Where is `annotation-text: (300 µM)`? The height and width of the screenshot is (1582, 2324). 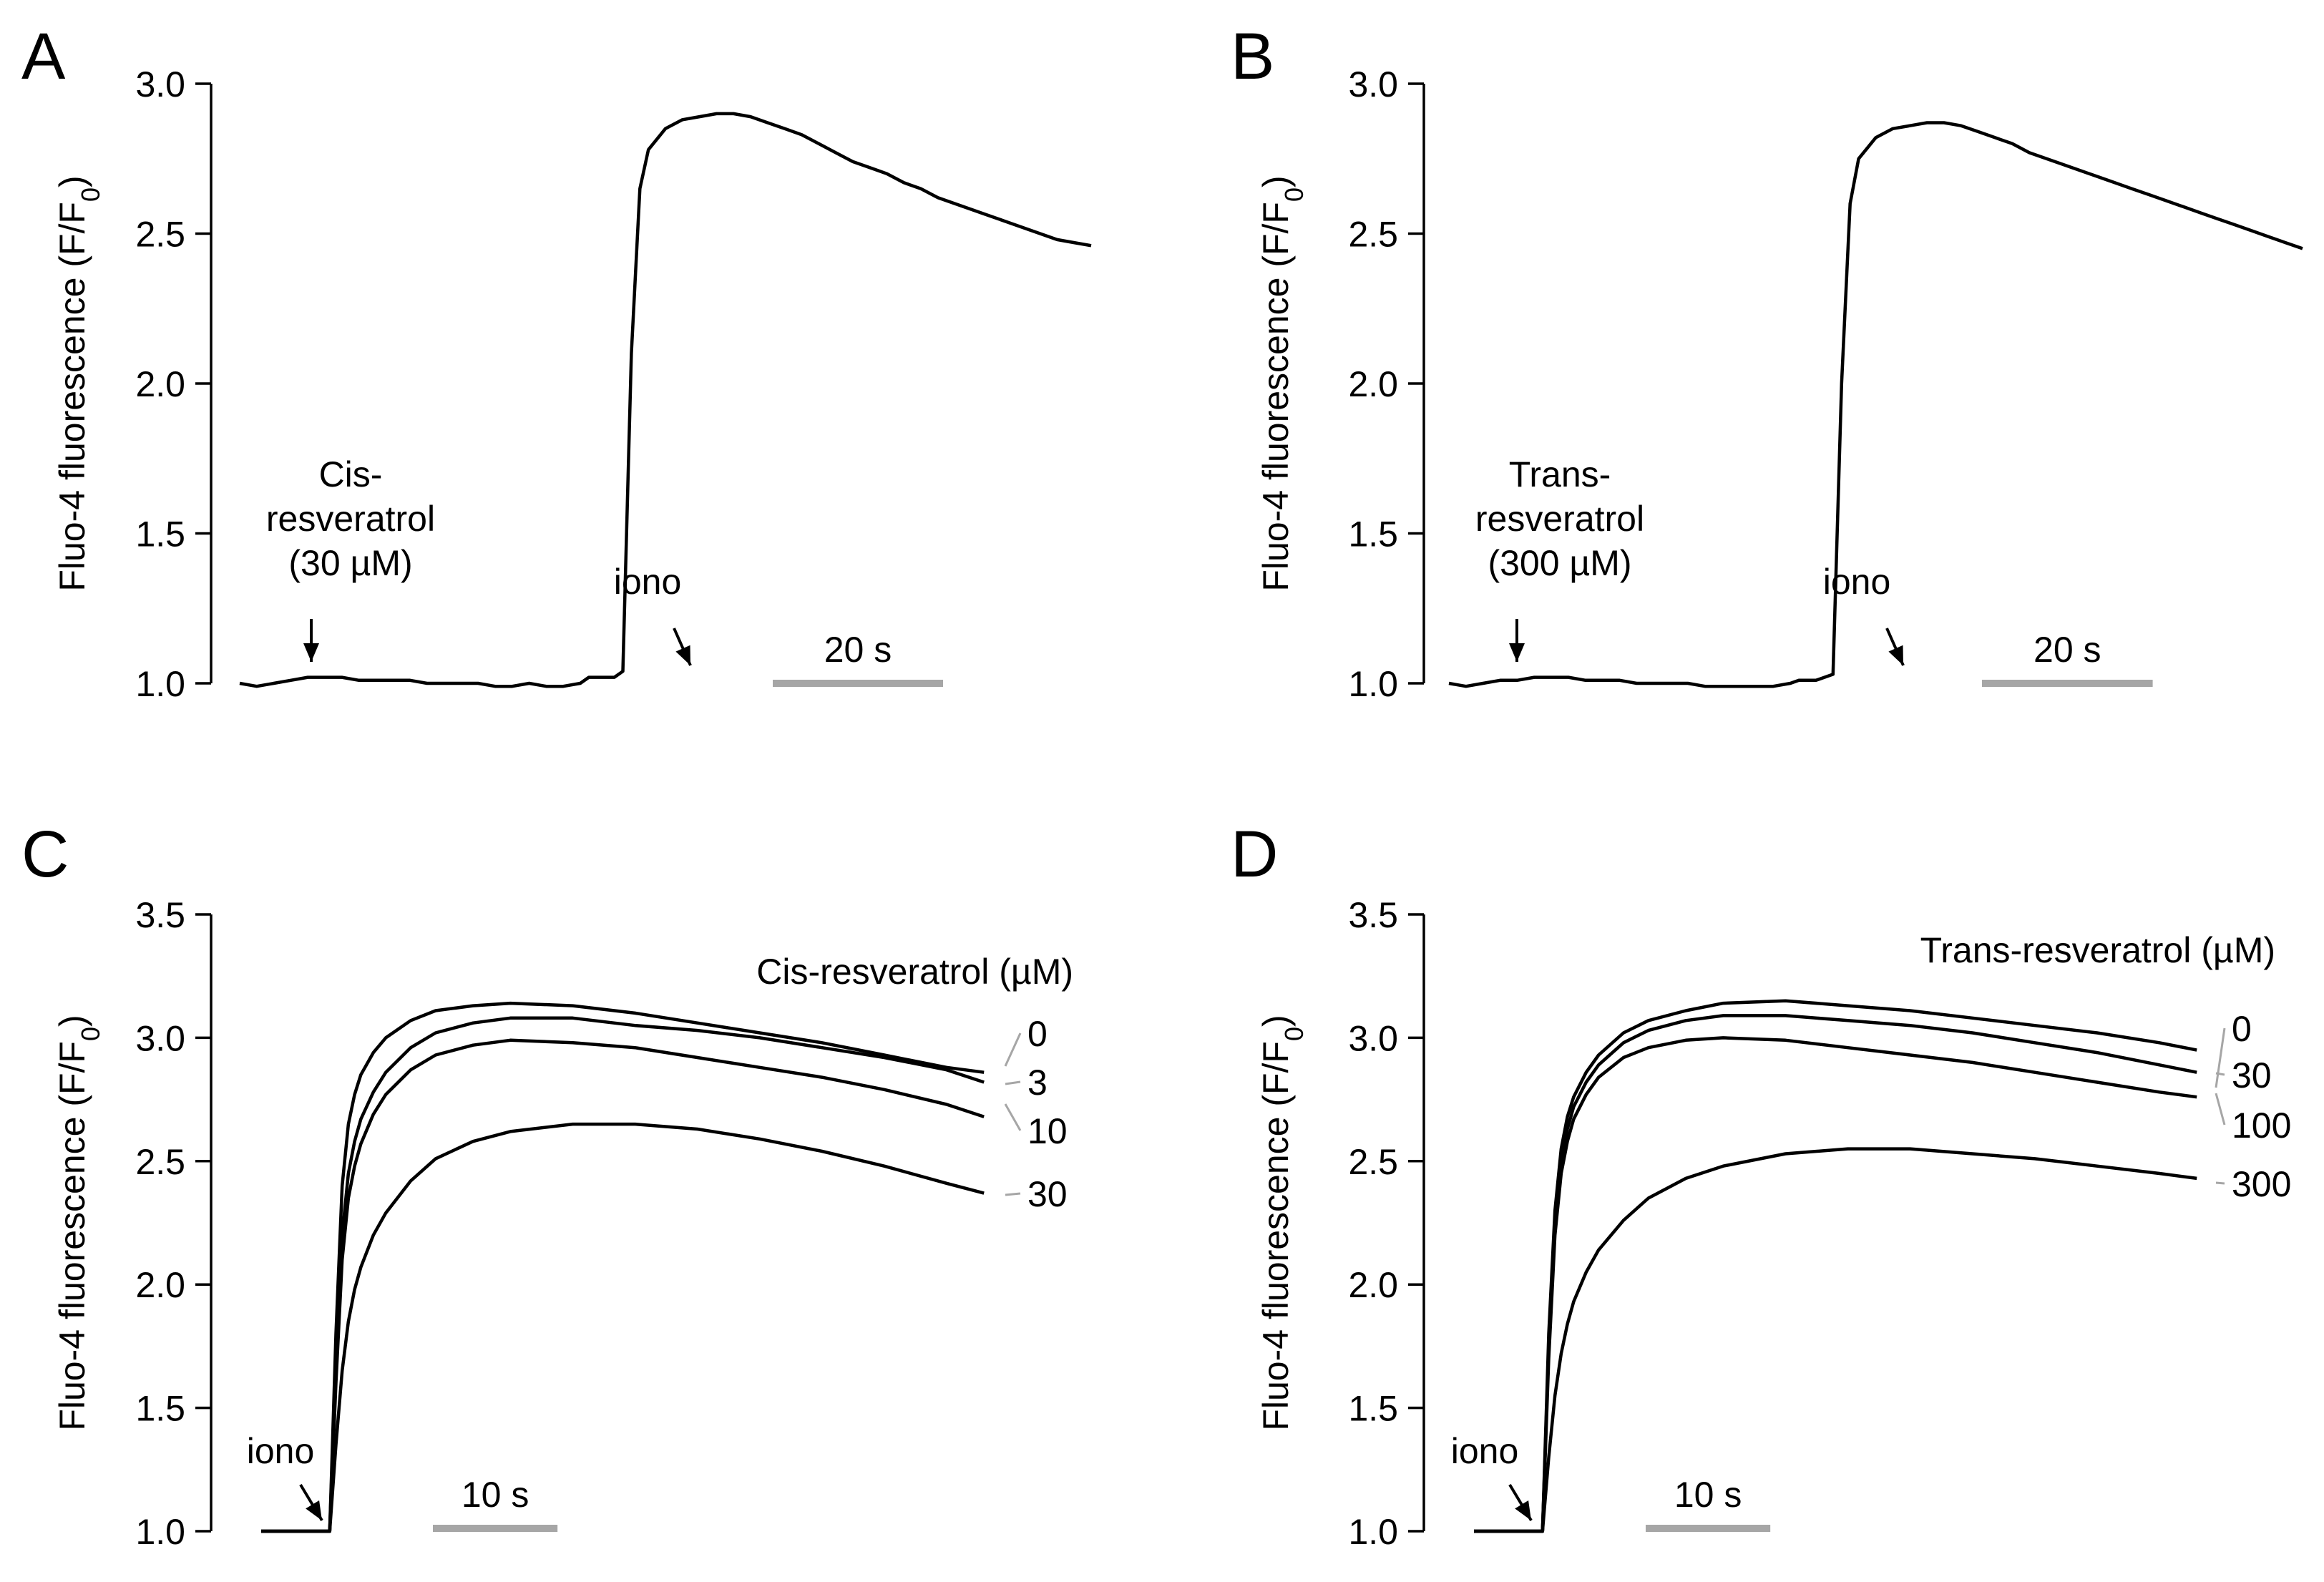
annotation-text: (300 µM) is located at coordinates (1560, 563).